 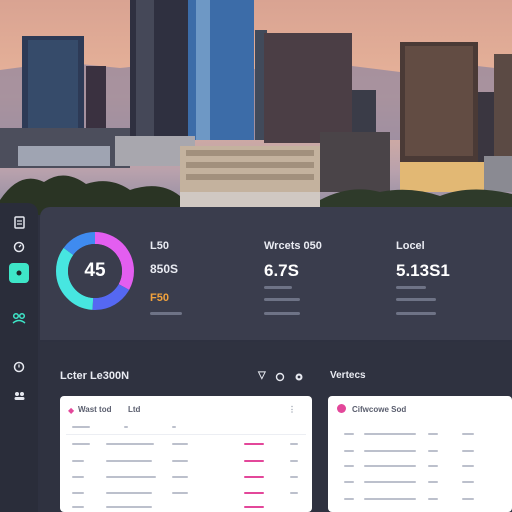 I want to click on stat3-caption, so click(x=411, y=287).